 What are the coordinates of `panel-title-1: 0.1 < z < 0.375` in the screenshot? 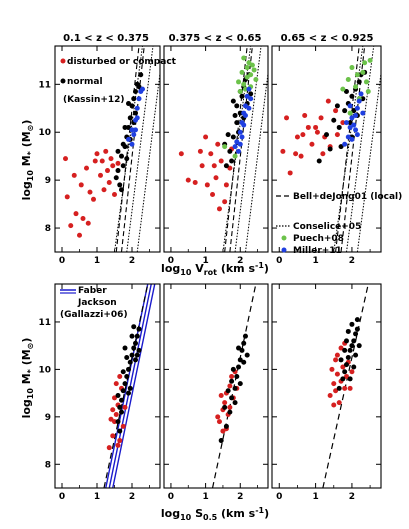 It's located at (106, 38).